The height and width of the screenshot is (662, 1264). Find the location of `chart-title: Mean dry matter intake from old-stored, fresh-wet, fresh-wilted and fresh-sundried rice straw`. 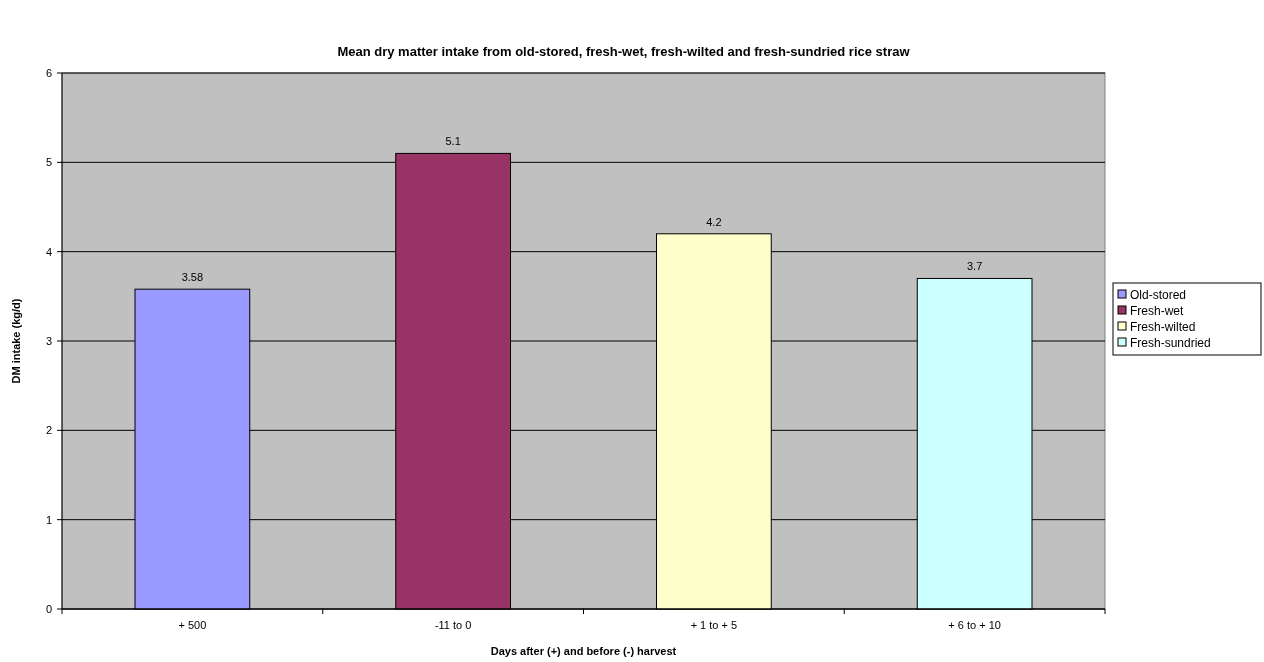

chart-title: Mean dry matter intake from old-stored, fresh-wet, fresh-wilted and fresh-sundried rice straw is located at coordinates (624, 51).